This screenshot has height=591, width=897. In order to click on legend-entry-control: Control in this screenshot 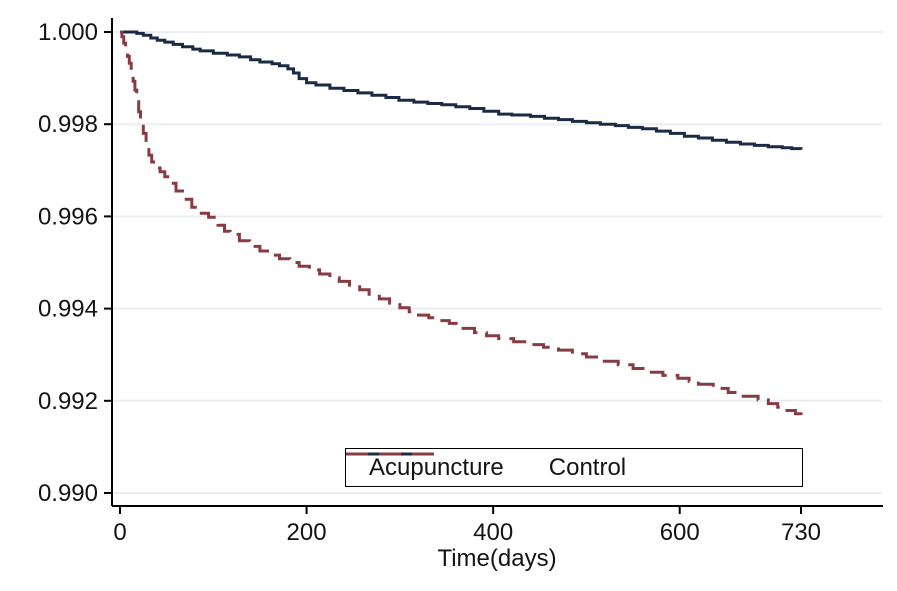, I will do `click(486, 466)`.